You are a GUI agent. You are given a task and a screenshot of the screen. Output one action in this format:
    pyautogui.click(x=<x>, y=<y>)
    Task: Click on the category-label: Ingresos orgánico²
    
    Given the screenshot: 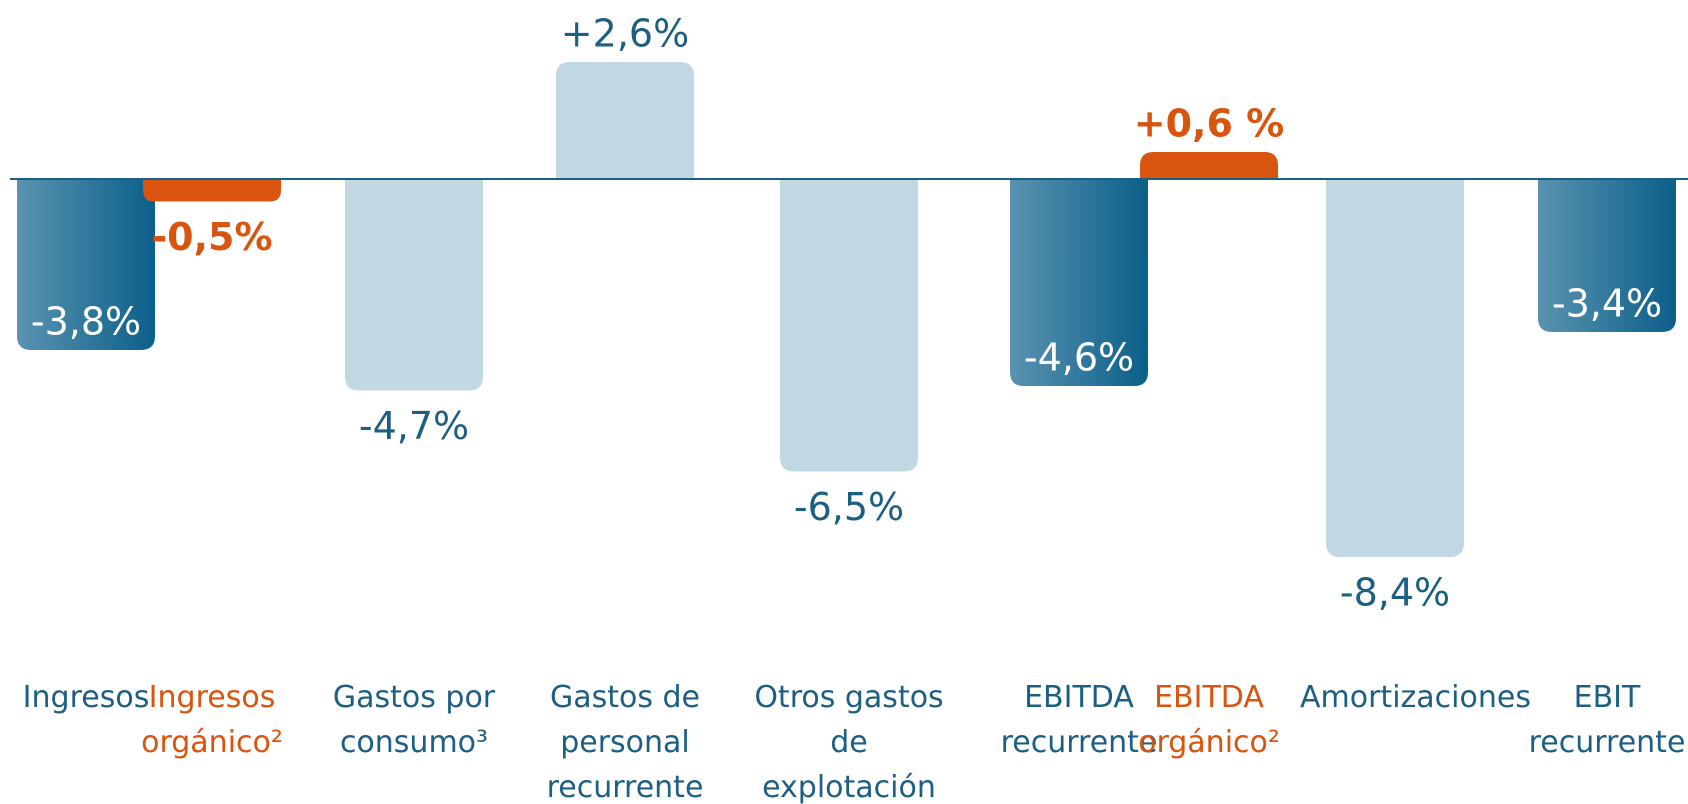 What is the action you would take?
    pyautogui.click(x=212, y=720)
    